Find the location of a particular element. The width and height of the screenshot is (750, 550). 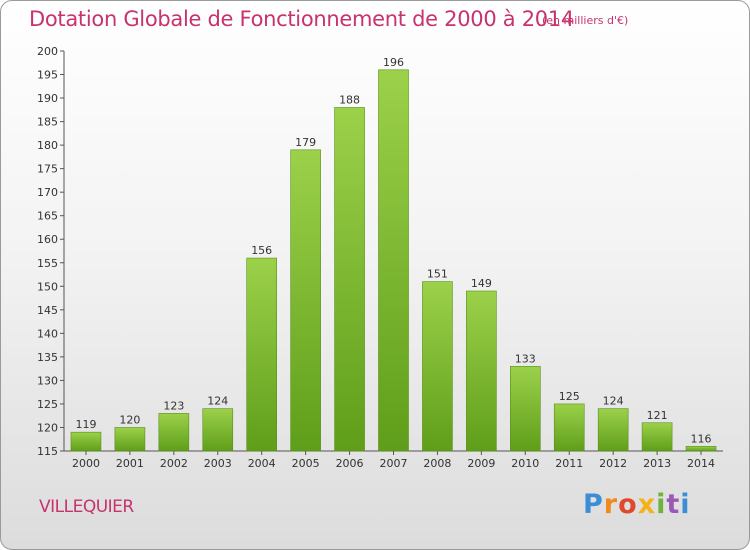

data-label: 119 is located at coordinates (85, 424).